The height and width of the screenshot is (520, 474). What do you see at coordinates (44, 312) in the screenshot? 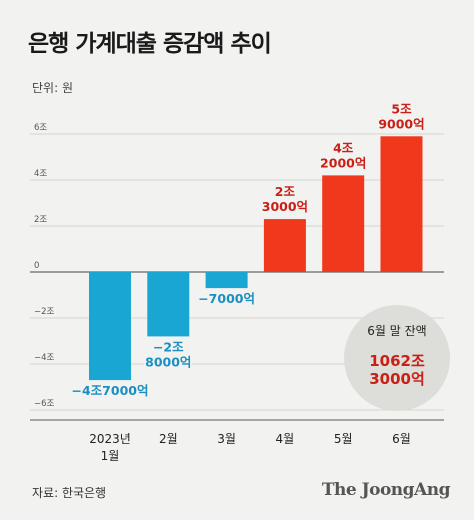
I see `y-tick-label: −2조` at bounding box center [44, 312].